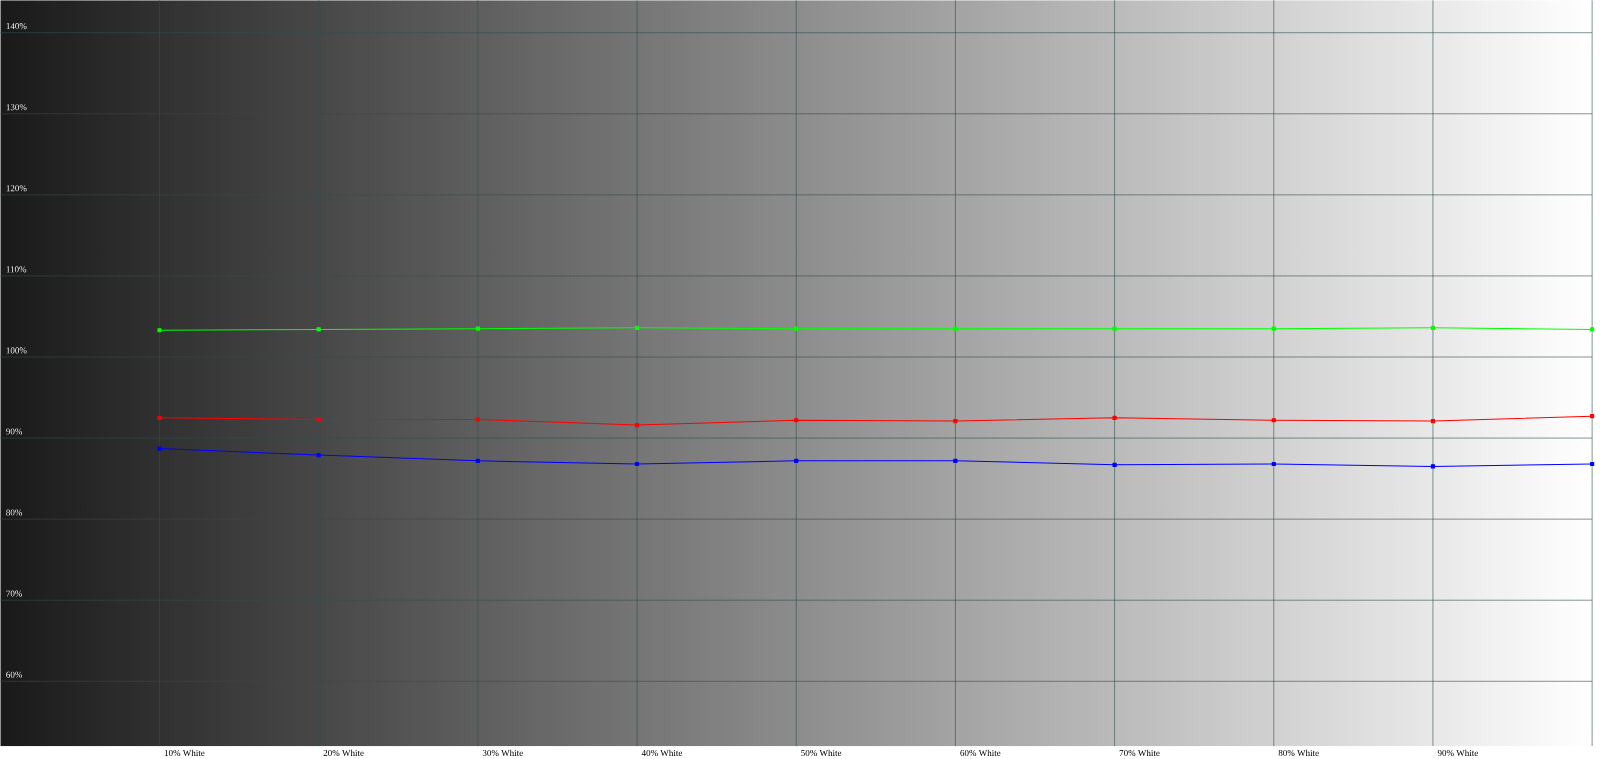 This screenshot has height=759, width=1600. Describe the element at coordinates (16, 350) in the screenshot. I see `y-tick-label: 100%` at that location.